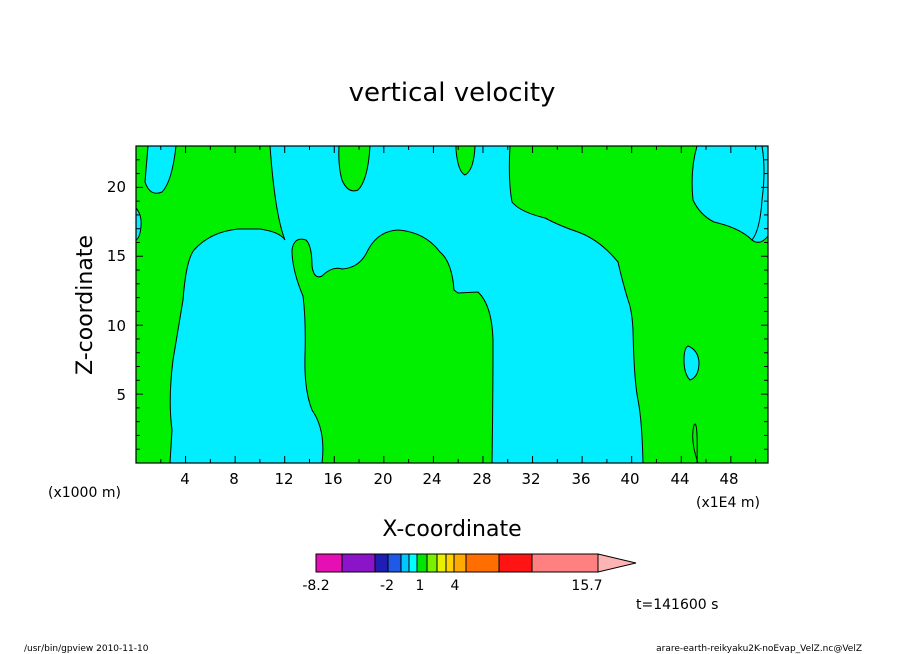  What do you see at coordinates (629, 479) in the screenshot?
I see `x-tick-label: 40` at bounding box center [629, 479].